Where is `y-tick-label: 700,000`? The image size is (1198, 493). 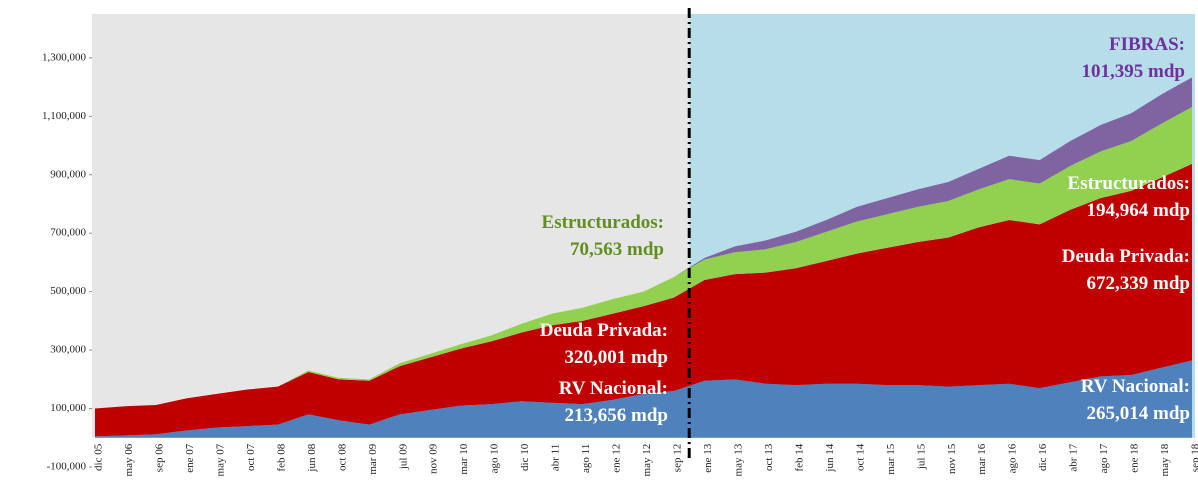 y-tick-label: 700,000 is located at coordinates (68, 233).